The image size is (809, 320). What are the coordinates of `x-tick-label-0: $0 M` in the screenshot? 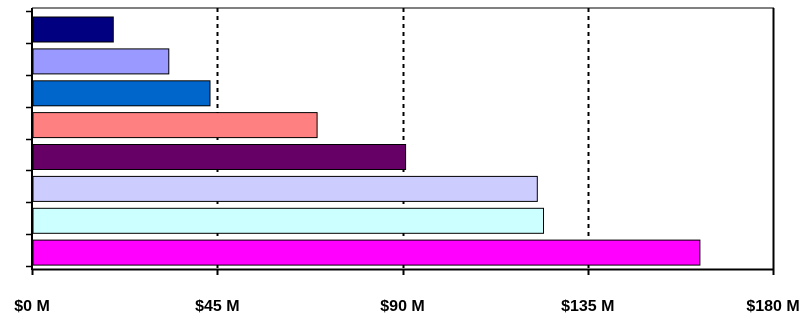 It's located at (32, 306).